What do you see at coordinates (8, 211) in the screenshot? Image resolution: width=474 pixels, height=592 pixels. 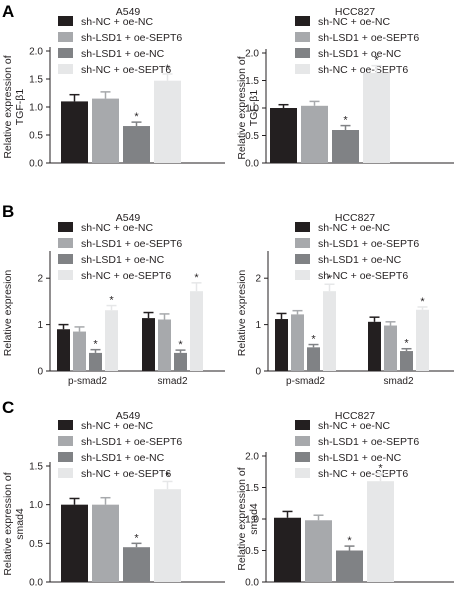 I see `panel-letter-b: B` at bounding box center [8, 211].